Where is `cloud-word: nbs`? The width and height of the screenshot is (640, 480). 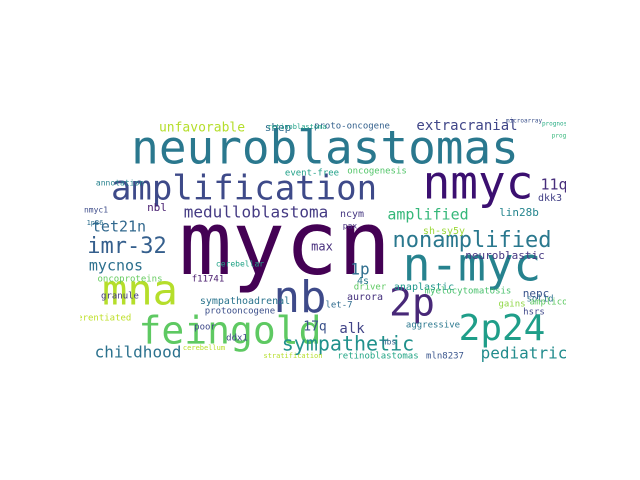
cloud-word: nbs is located at coordinates (389, 342).